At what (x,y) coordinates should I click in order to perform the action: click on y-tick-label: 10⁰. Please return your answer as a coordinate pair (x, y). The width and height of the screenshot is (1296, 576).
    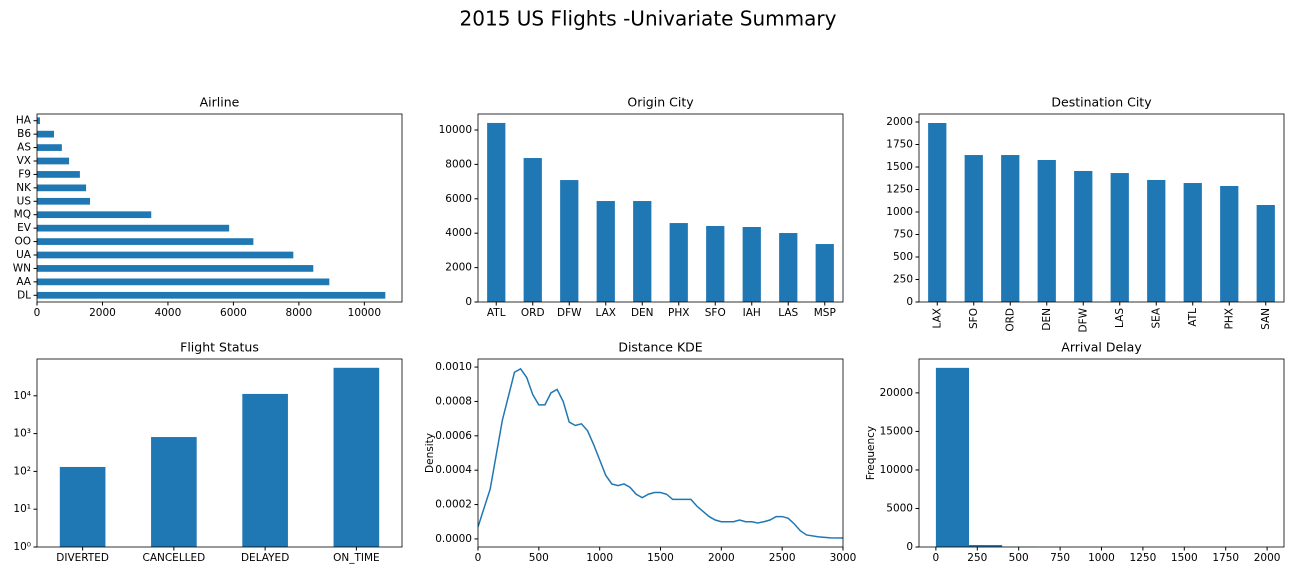
    Looking at the image, I should click on (22, 547).